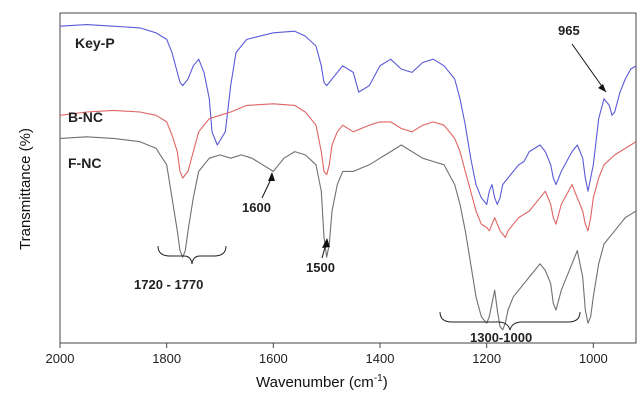 This screenshot has height=394, width=638. What do you see at coordinates (501, 337) in the screenshot?
I see `annotation-1300-1000: 1300-1000` at bounding box center [501, 337].